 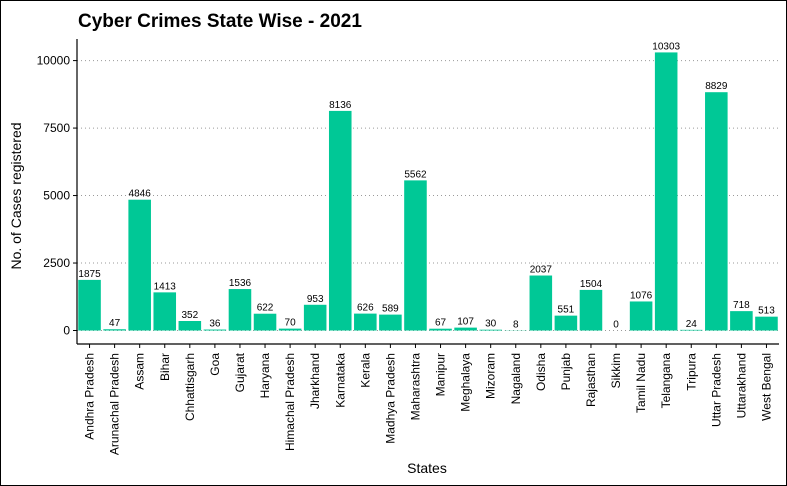 I want to click on data-label: 718, so click(x=741, y=305).